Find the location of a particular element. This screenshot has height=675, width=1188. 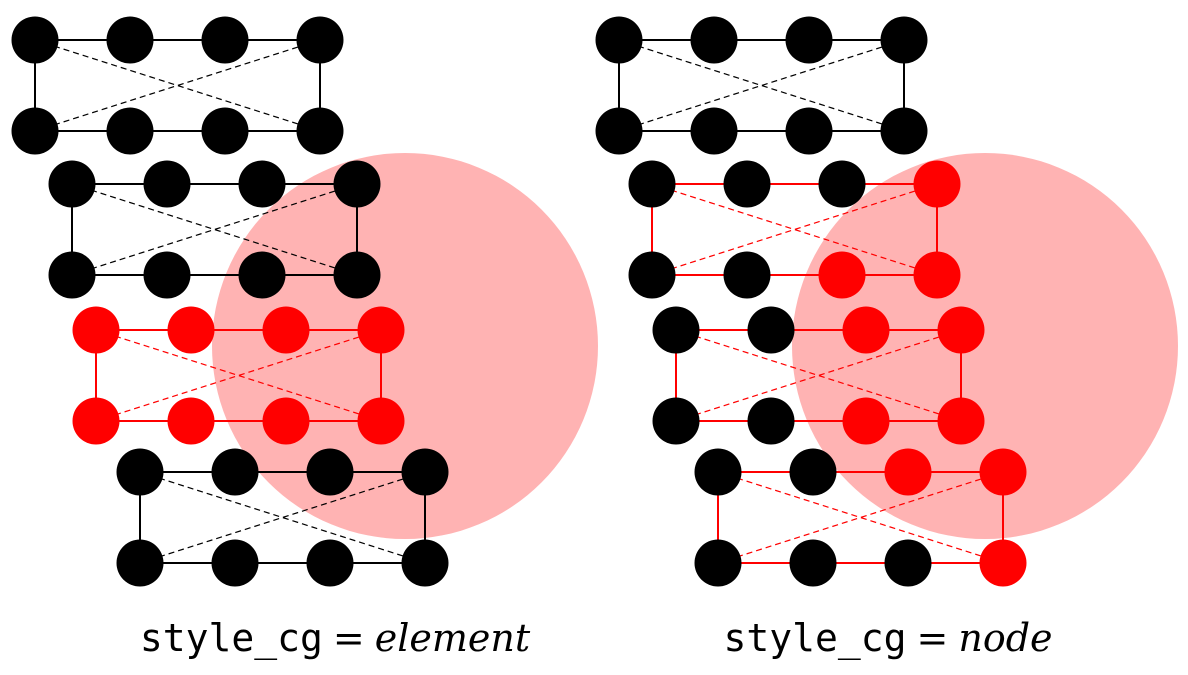

caption-node-equals: = is located at coordinates (932, 638).